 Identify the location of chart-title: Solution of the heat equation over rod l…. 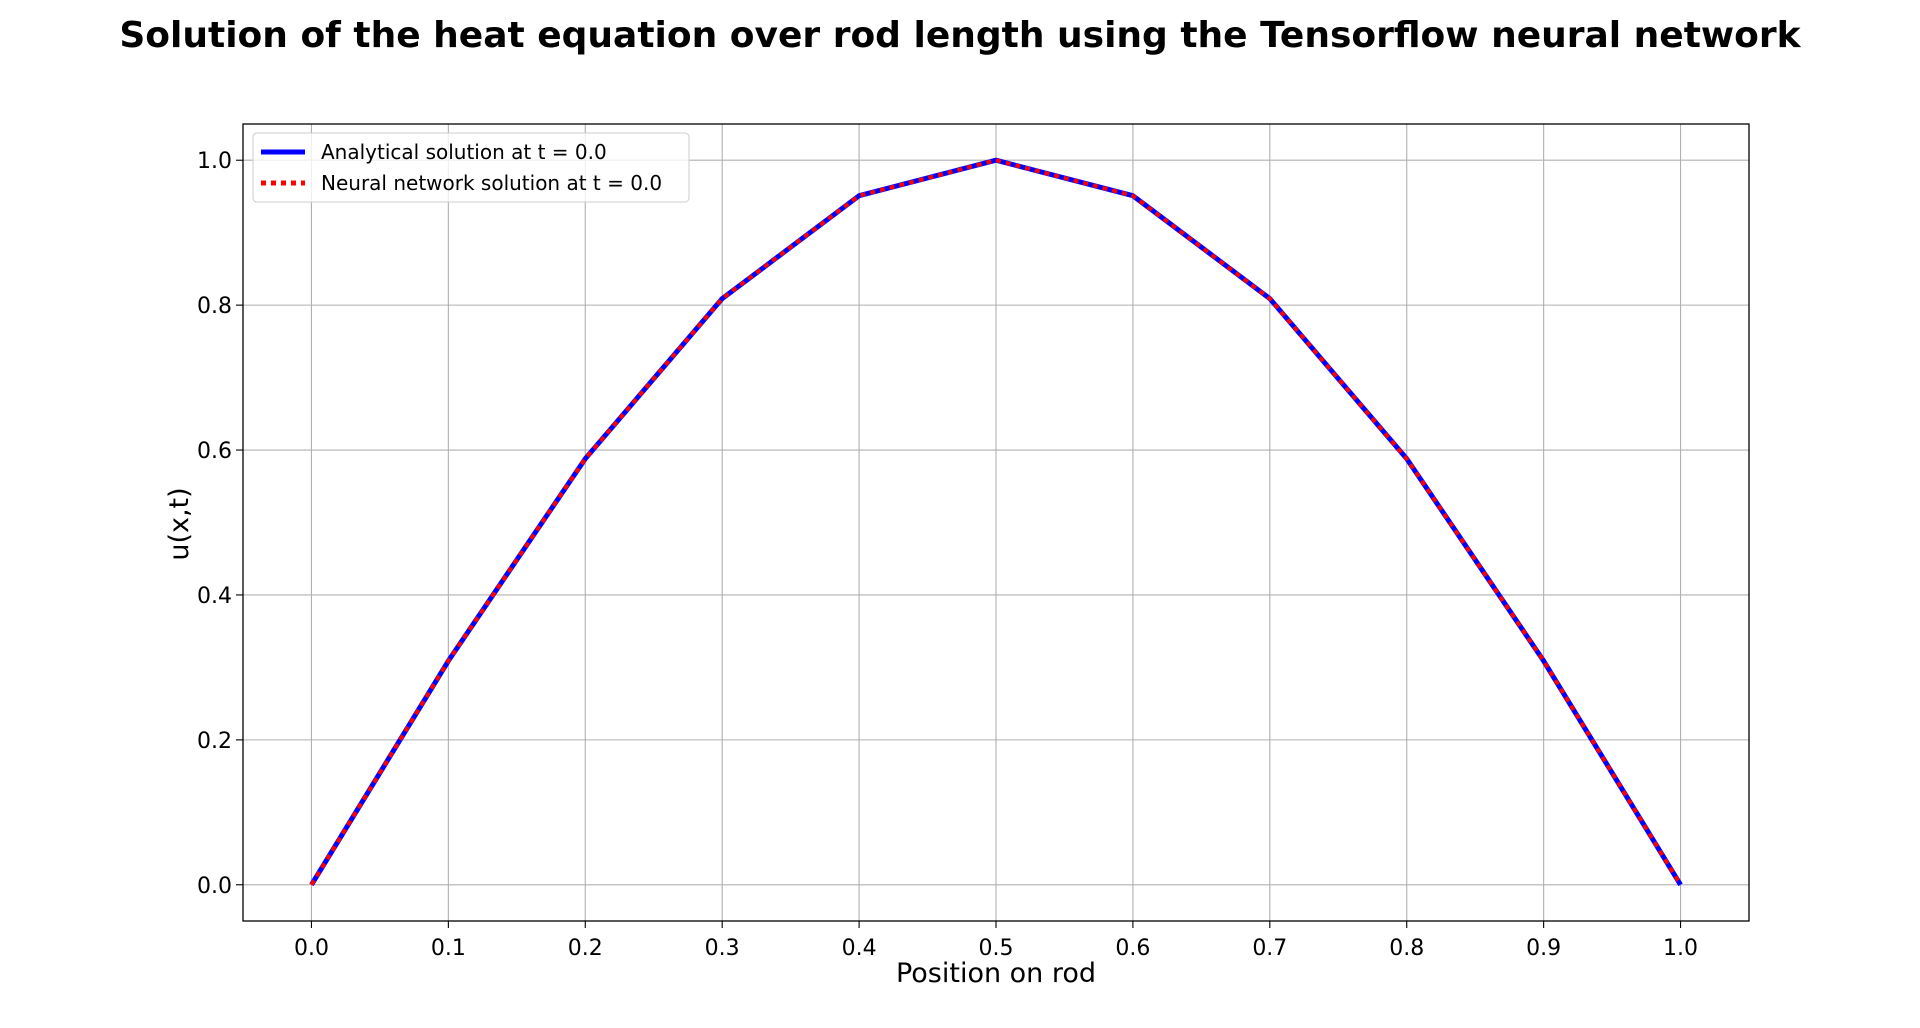
(960, 35).